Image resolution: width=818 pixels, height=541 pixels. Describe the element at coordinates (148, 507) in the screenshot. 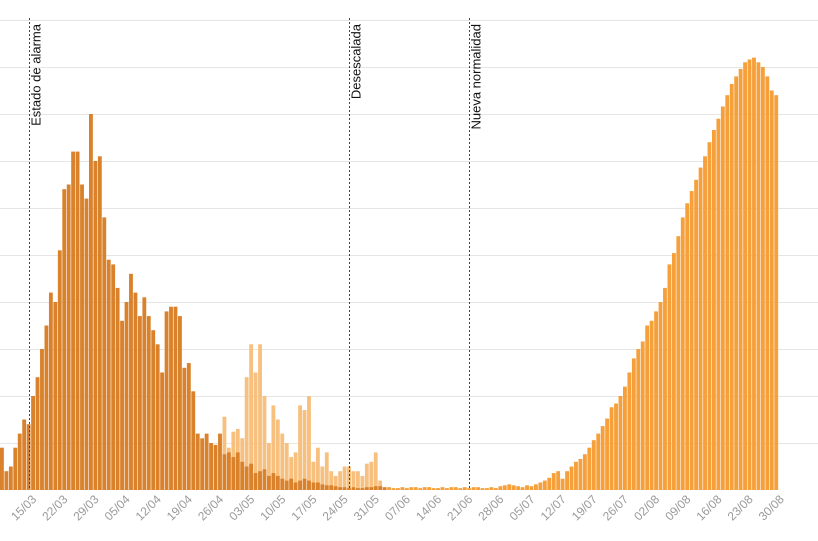

I see `x-tick-label: 12/04` at that location.